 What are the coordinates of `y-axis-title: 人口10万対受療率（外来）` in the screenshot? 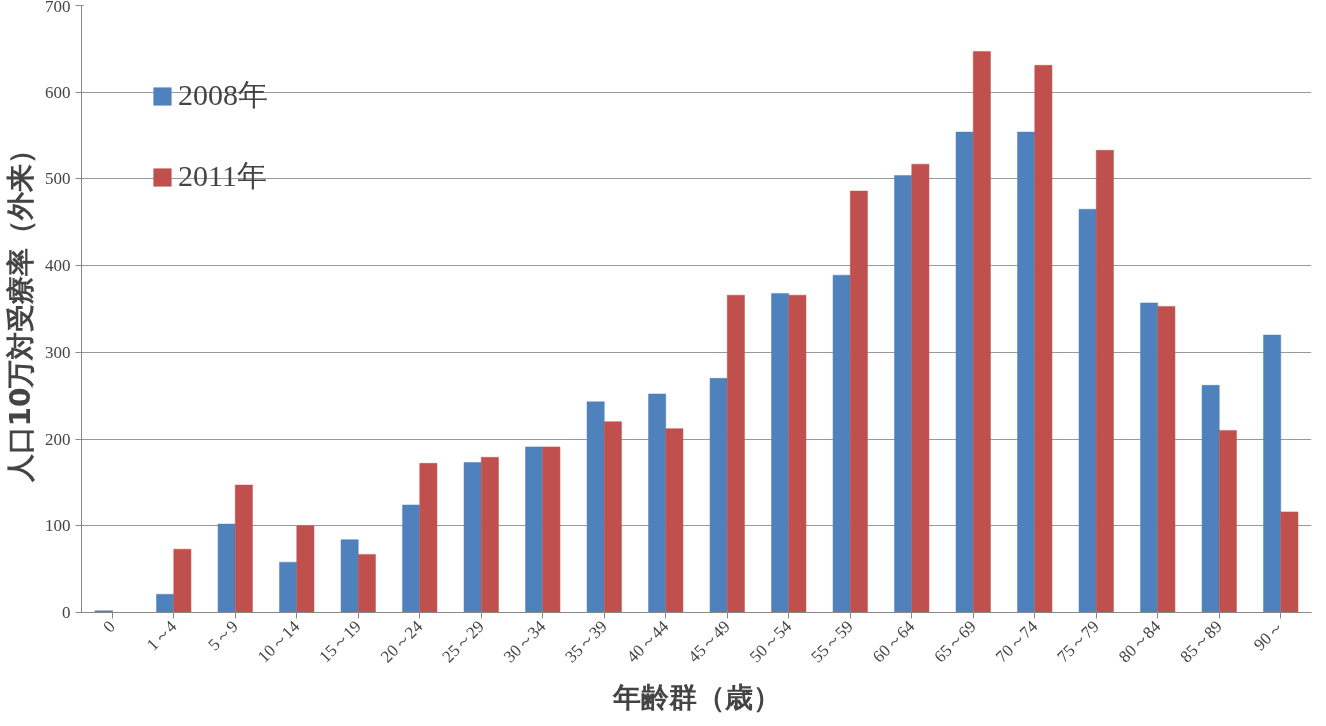 It's located at (20, 309).